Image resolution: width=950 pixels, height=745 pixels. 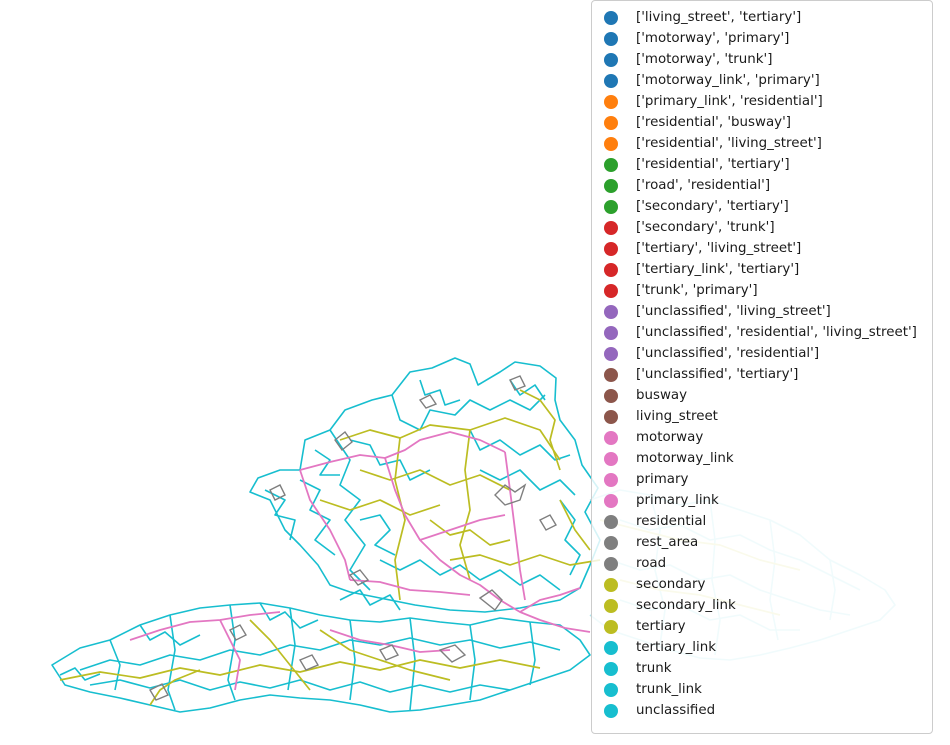 I want to click on legend-item: ['unclassified', 'residential'], so click(x=762, y=353).